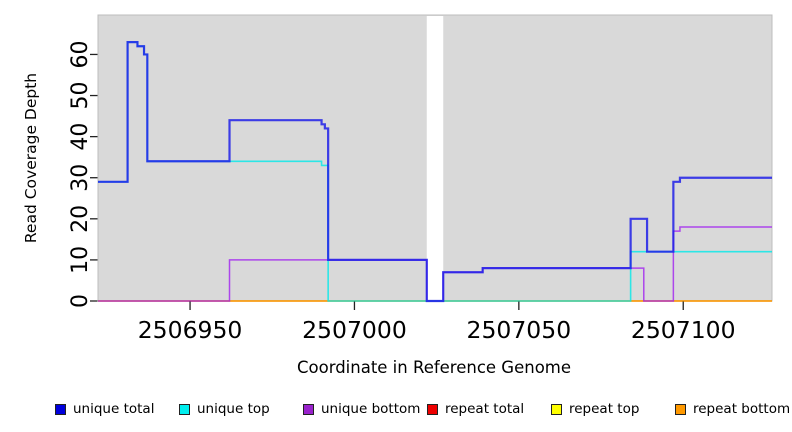 The image size is (792, 432). What do you see at coordinates (80, 137) in the screenshot?
I see `y-tick-label: 40` at bounding box center [80, 137].